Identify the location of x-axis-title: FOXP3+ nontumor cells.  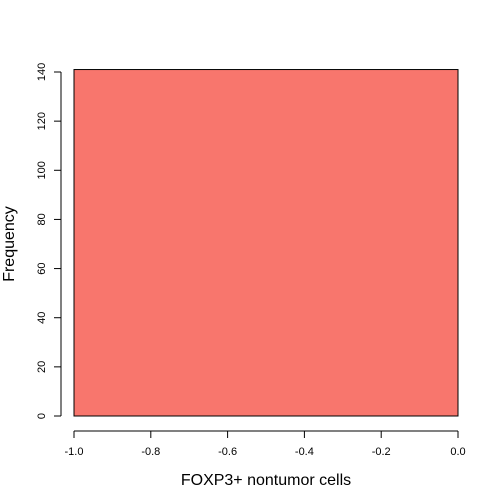
(266, 480).